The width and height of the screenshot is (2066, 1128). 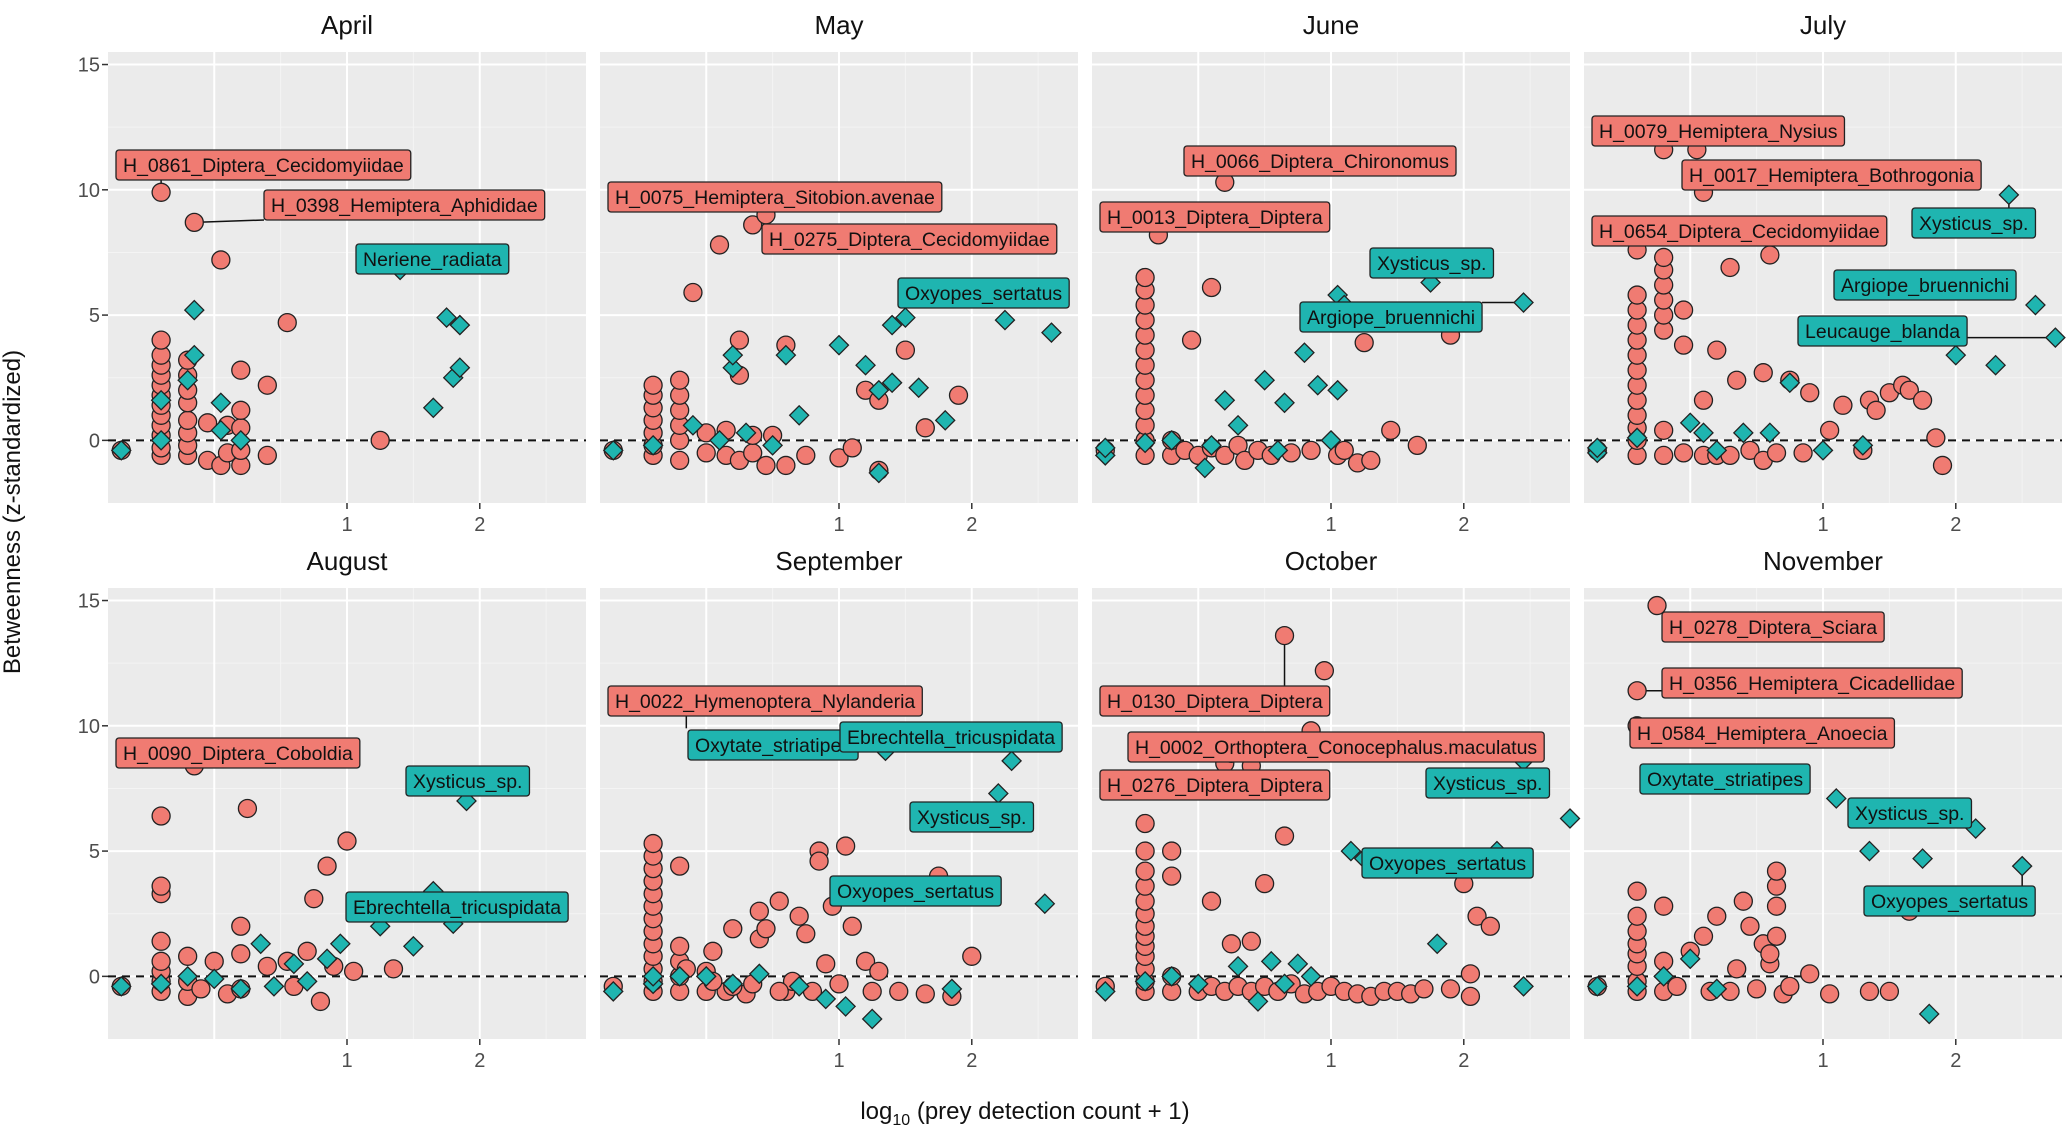 What do you see at coordinates (1215, 701) in the screenshot?
I see `prey-label: H_0130_Diptera_Diptera` at bounding box center [1215, 701].